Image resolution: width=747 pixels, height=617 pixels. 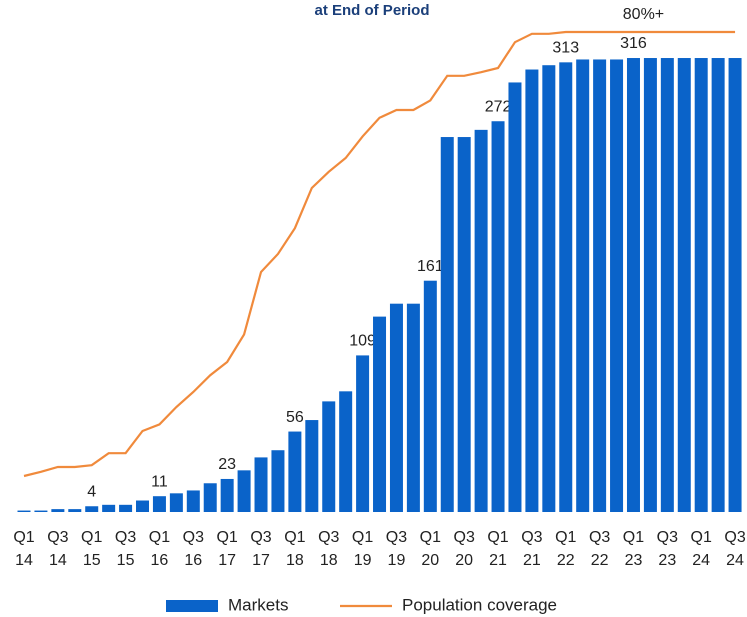 I want to click on data-label: 272, so click(x=498, y=106).